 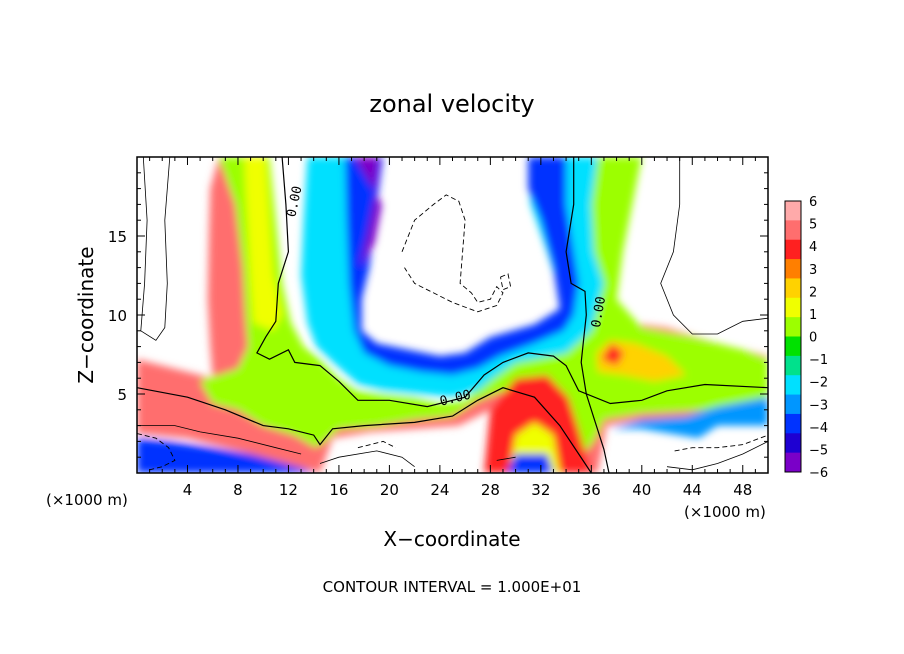 What do you see at coordinates (490, 490) in the screenshot?
I see `x-tick-label: 28` at bounding box center [490, 490].